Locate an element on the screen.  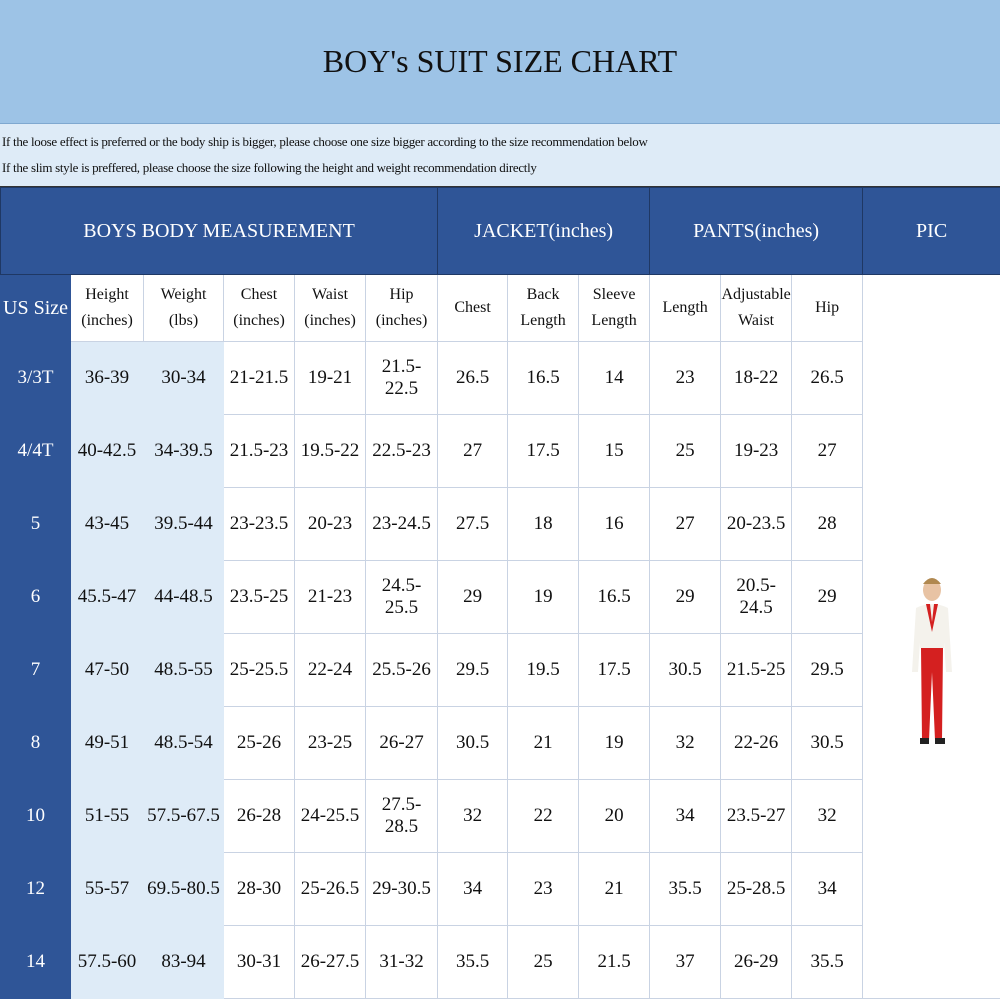
table-cell: 49-51 is located at coordinates (107, 743).